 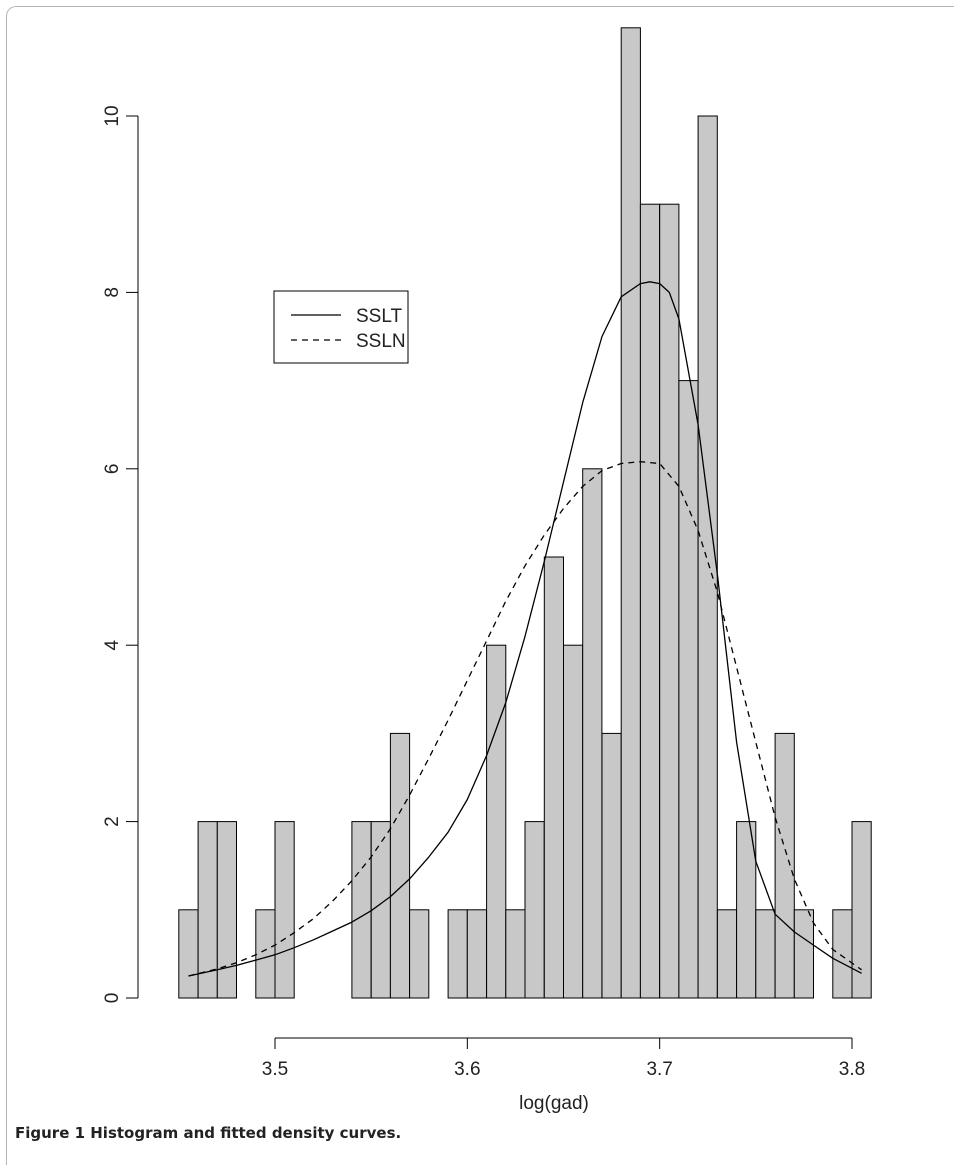 I want to click on legend: SSLT SSLN, so click(x=341, y=327).